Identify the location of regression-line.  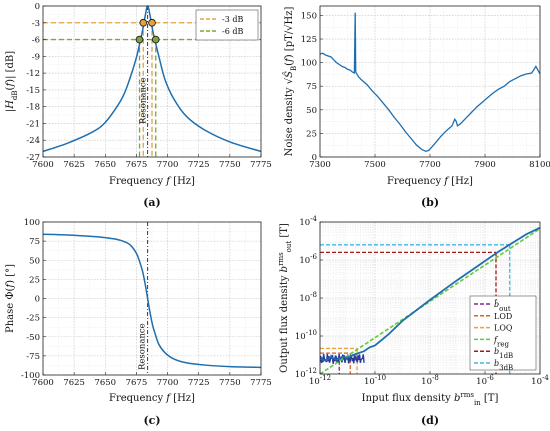
(430, 301).